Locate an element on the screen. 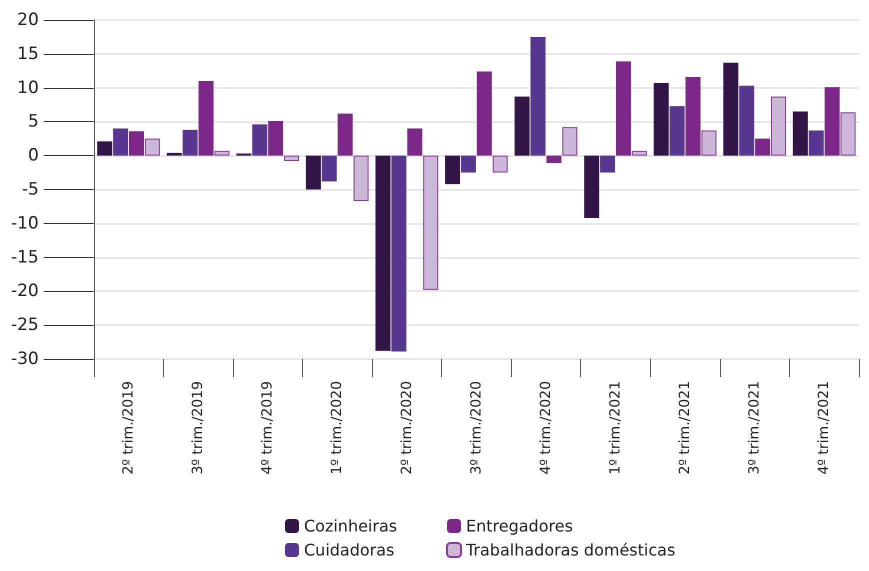 This screenshot has height=571, width=869. legend-label: Cuidadoras is located at coordinates (349, 550).